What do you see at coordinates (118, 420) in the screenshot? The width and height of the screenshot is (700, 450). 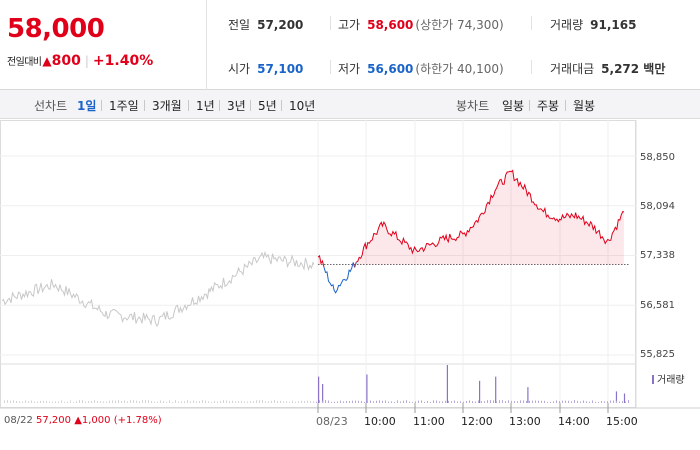 I see `prev-day-change: ▲1,000 (+1.78%)` at bounding box center [118, 420].